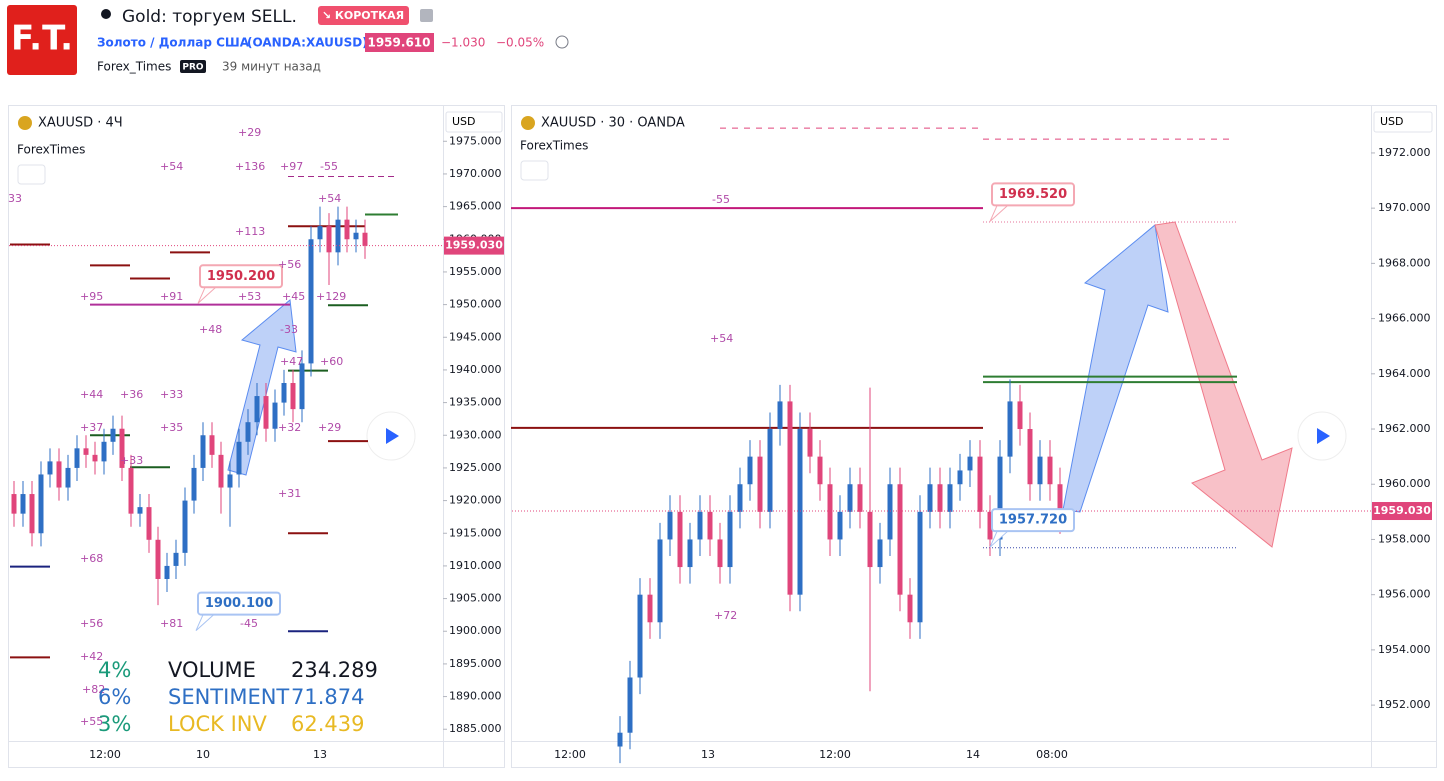 This screenshot has width=1444, height=781. Describe the element at coordinates (725, 615) in the screenshot. I see `annotation: +72` at that location.